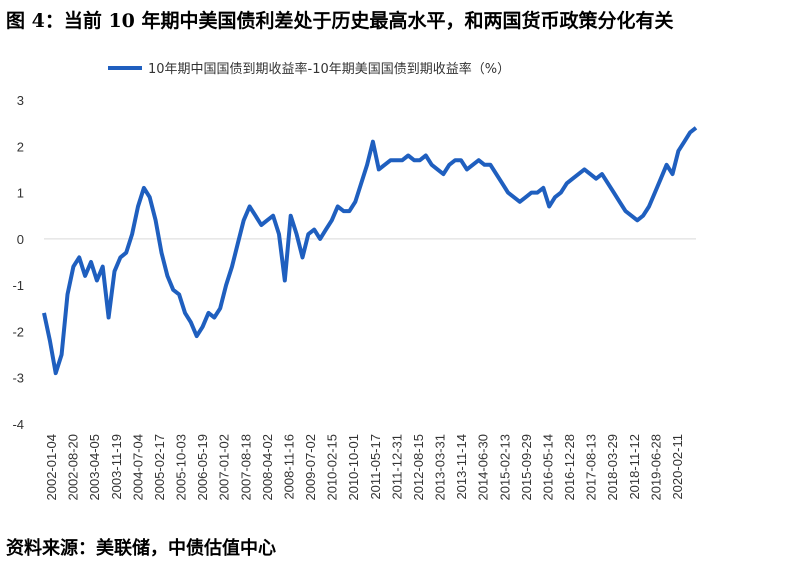  What do you see at coordinates (310, 467) in the screenshot?
I see `x-tick-label: 2009-07-02` at bounding box center [310, 467].